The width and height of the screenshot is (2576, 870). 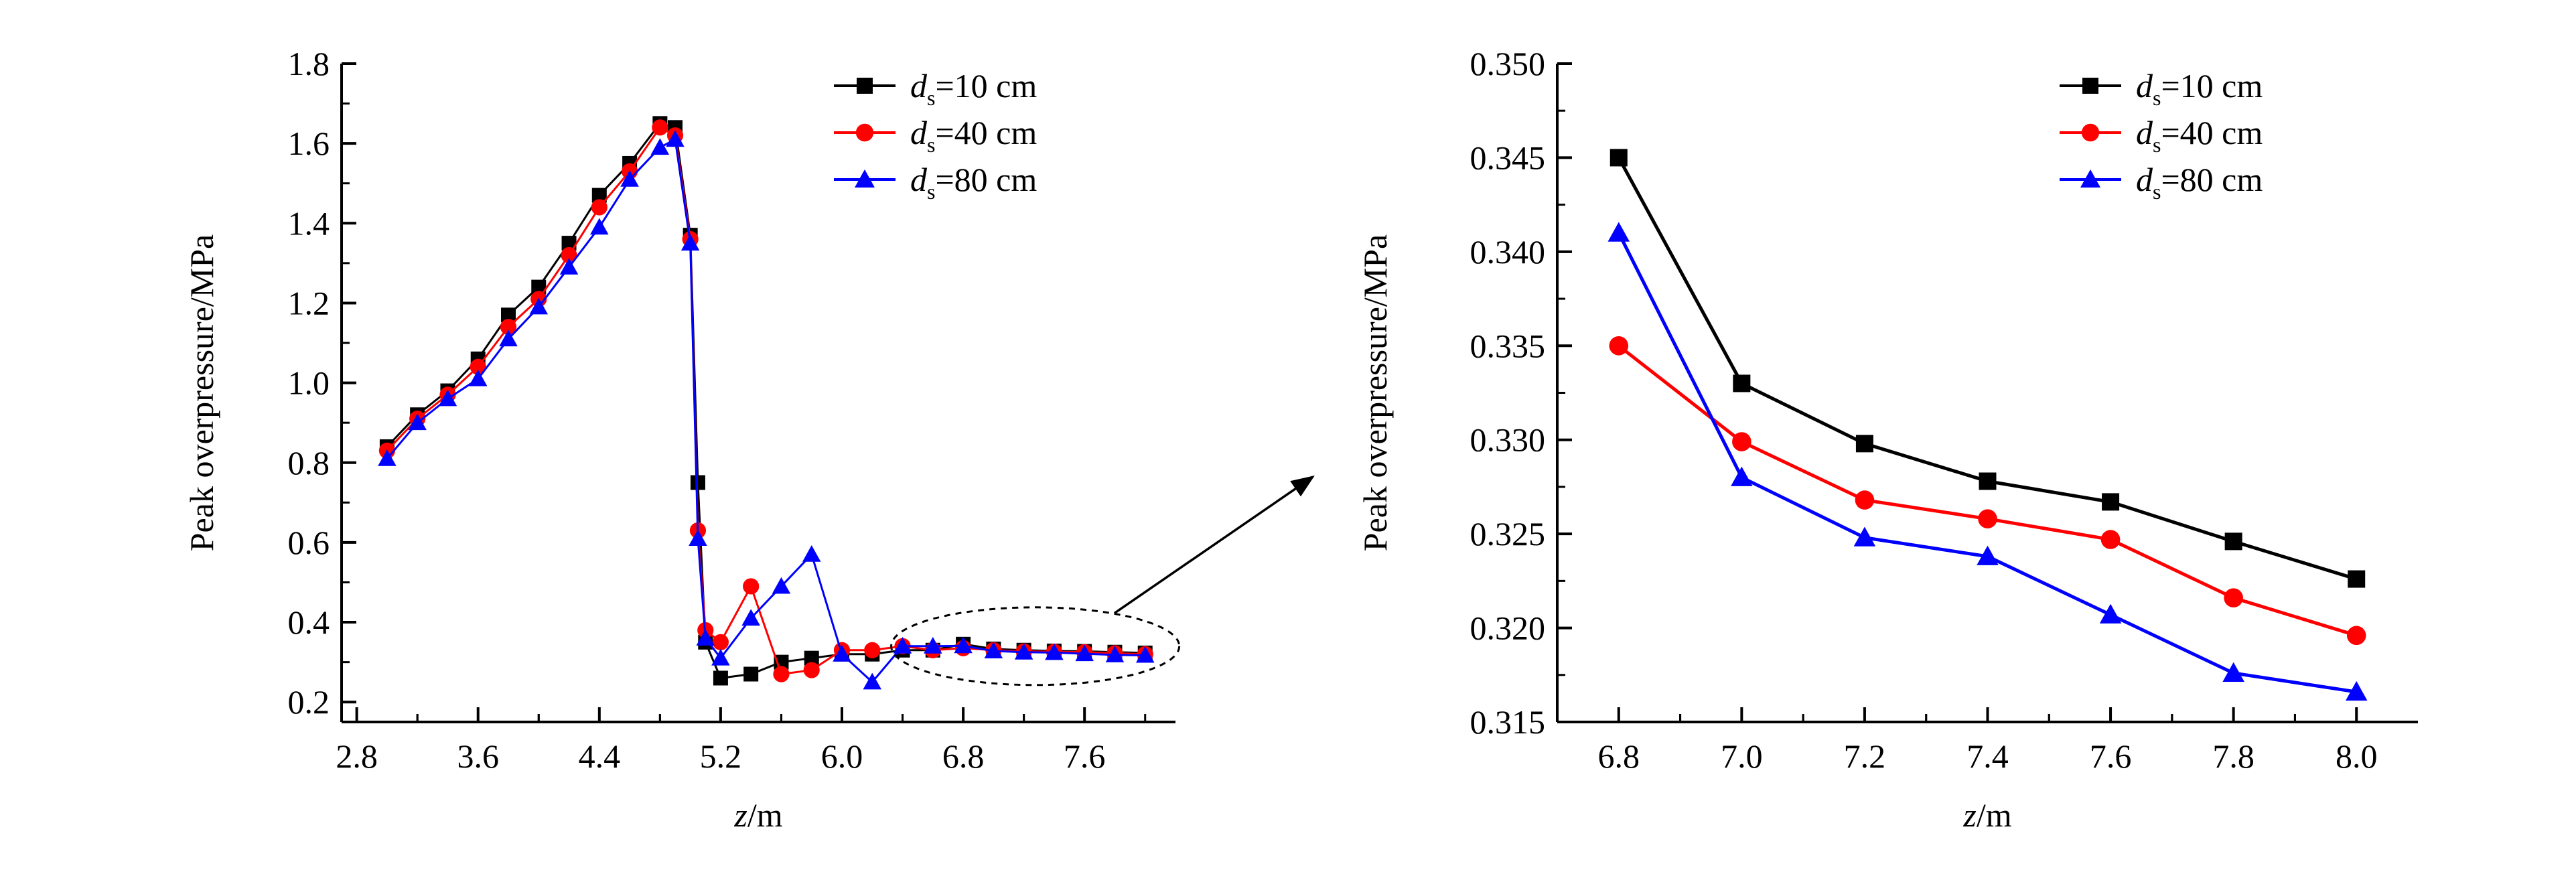 I want to click on x-tick-label: 5.2, so click(x=721, y=756).